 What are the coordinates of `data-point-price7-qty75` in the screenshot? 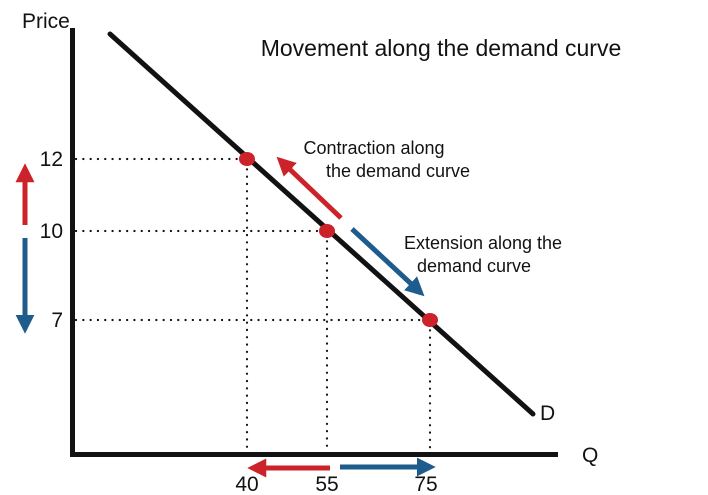 It's located at (430, 320).